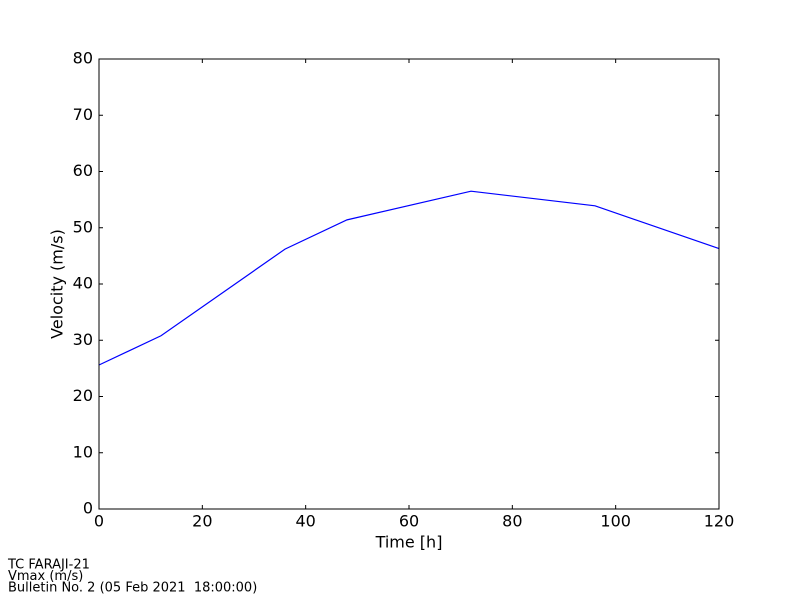 The width and height of the screenshot is (800, 600). I want to click on y-tick-label: 50, so click(83, 226).